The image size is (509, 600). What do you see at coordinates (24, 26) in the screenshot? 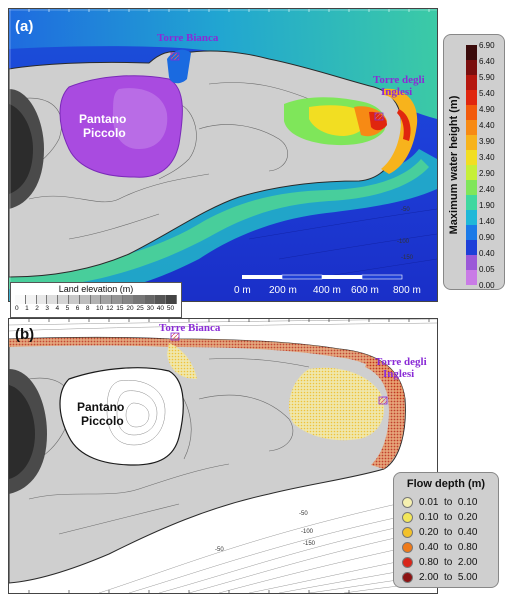
I see `panel-label-a: (a)` at bounding box center [24, 26].